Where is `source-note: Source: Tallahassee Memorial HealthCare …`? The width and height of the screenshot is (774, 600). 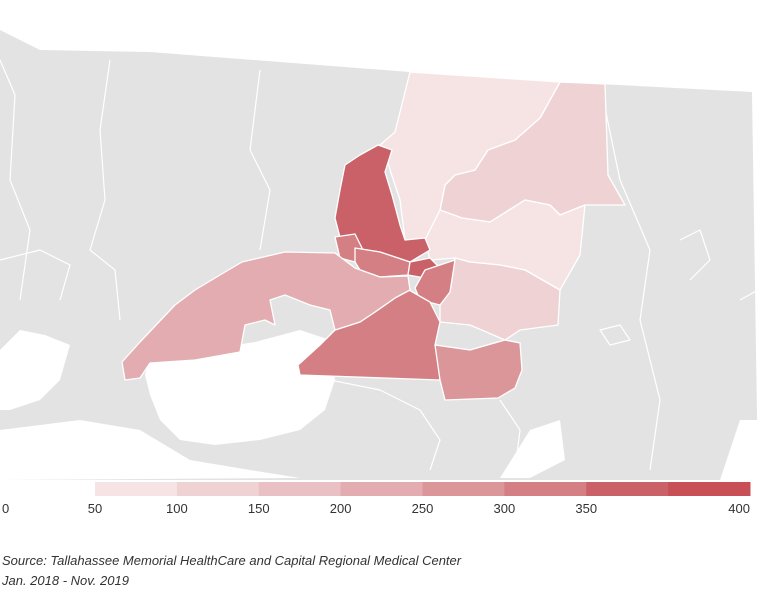 source-note: Source: Tallahassee Memorial HealthCare … is located at coordinates (387, 571).